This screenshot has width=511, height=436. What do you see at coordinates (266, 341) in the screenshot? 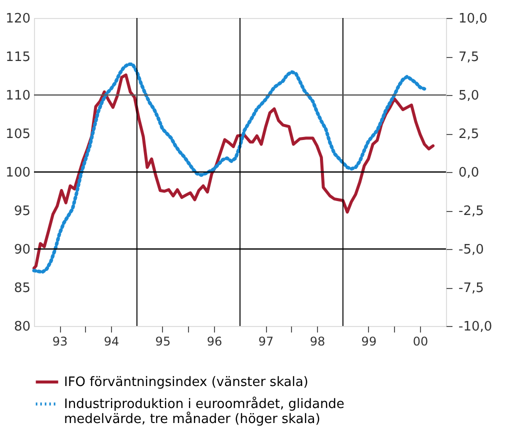
I see `x-tick-label: 97` at bounding box center [266, 341].